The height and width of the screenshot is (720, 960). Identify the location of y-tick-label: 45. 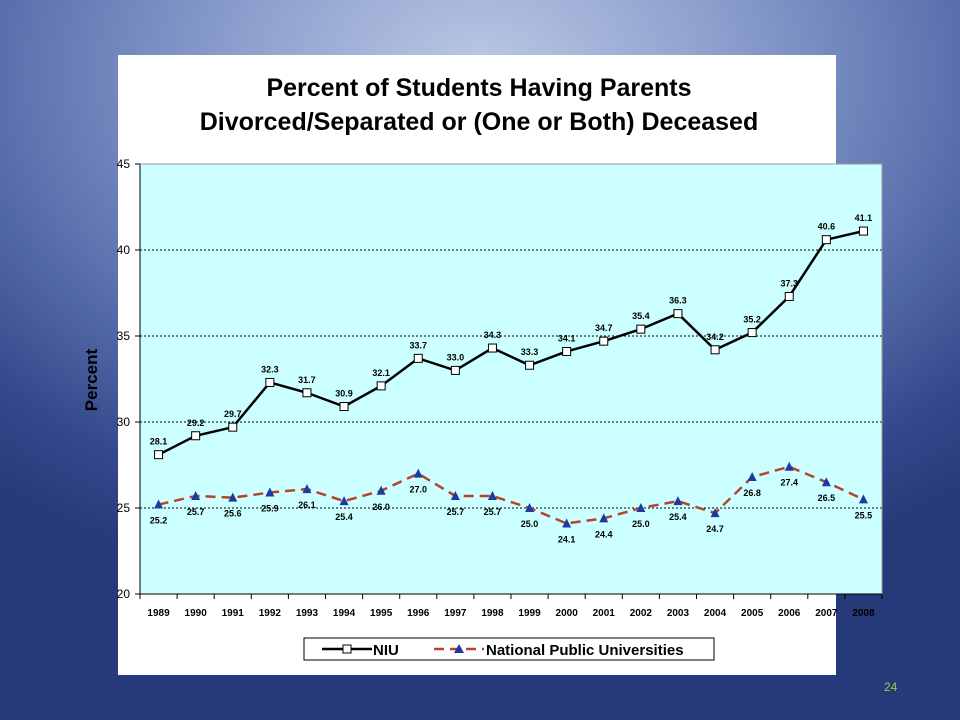
(124, 164).